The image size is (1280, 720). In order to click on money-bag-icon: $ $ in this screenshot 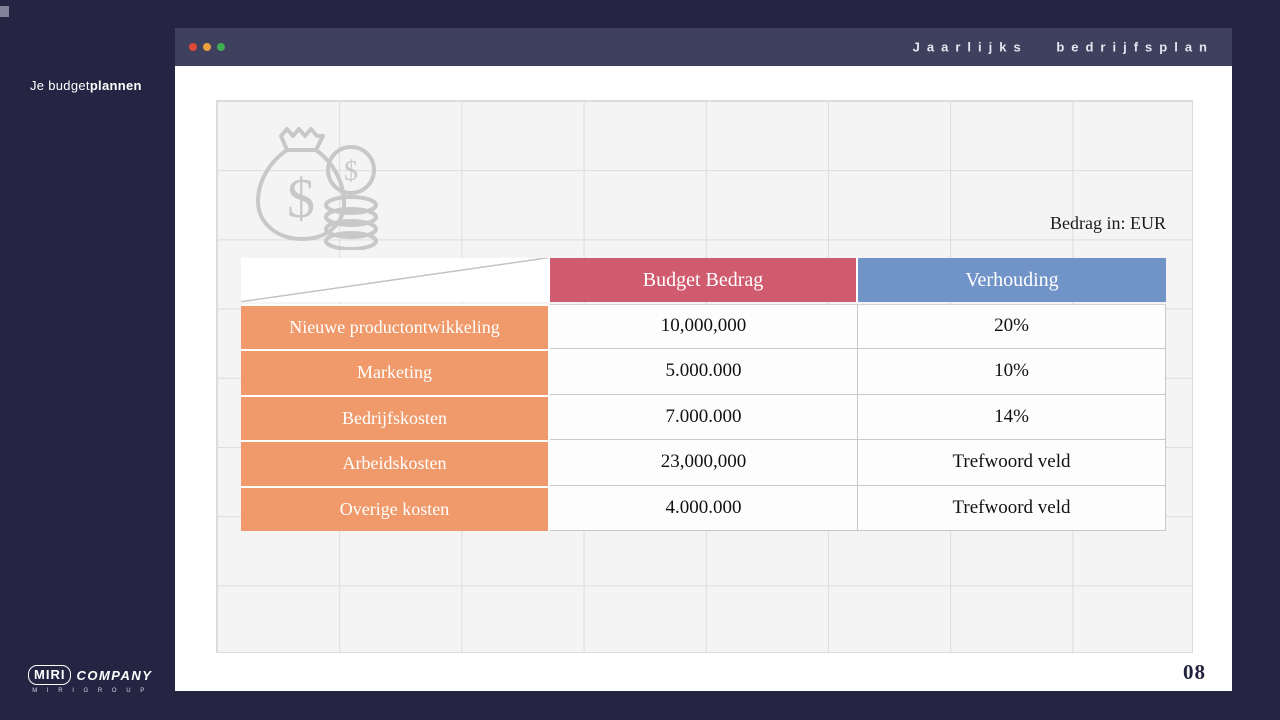, I will do `click(317, 188)`.